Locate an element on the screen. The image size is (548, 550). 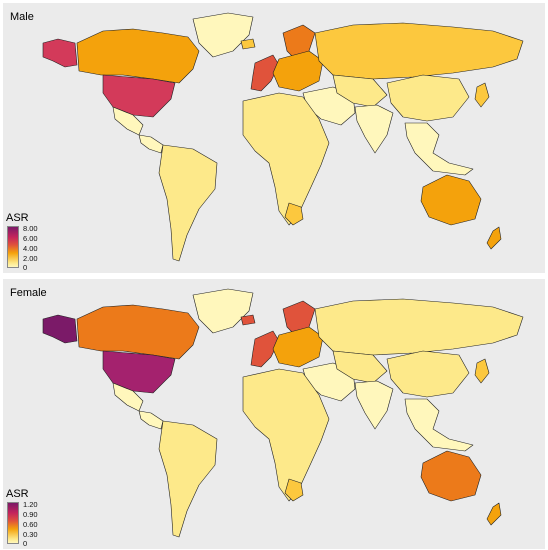
female-legend-title: ASR is located at coordinates (17, 494).